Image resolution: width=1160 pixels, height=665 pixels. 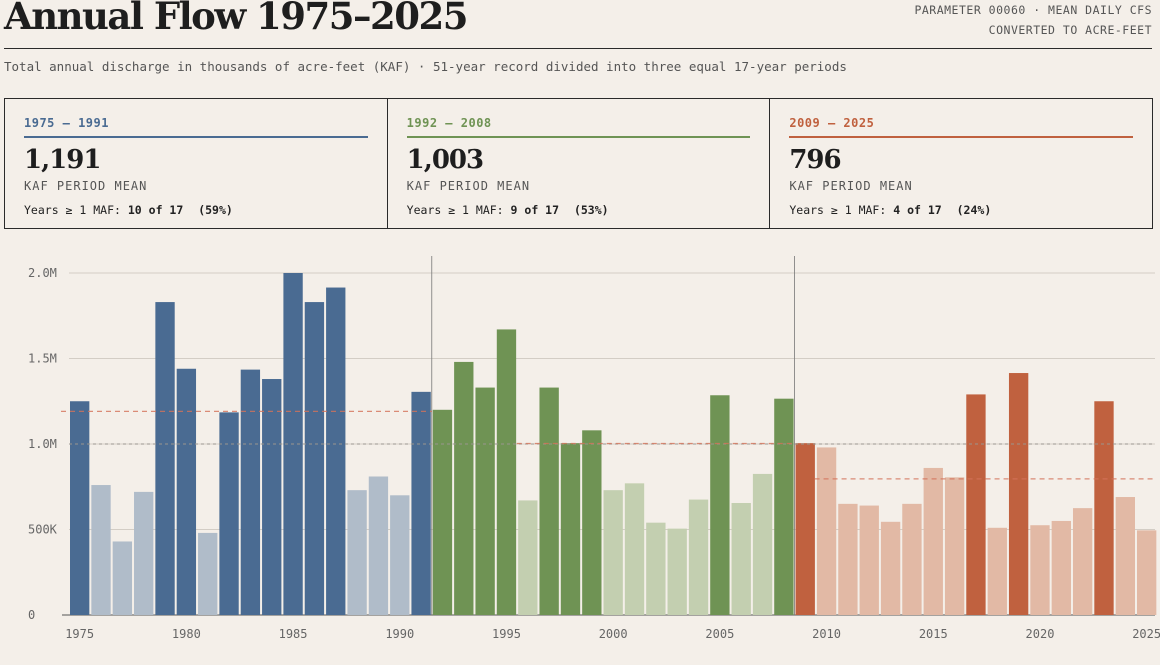 I want to click on bar-1990, so click(x=400, y=555).